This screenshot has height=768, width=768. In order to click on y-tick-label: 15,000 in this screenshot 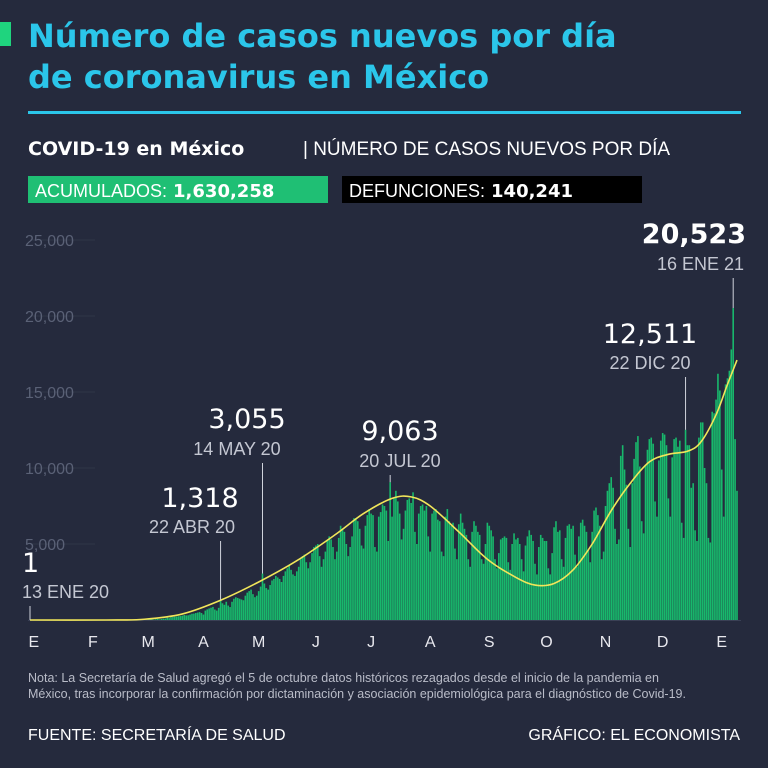, I will do `click(49, 393)`.